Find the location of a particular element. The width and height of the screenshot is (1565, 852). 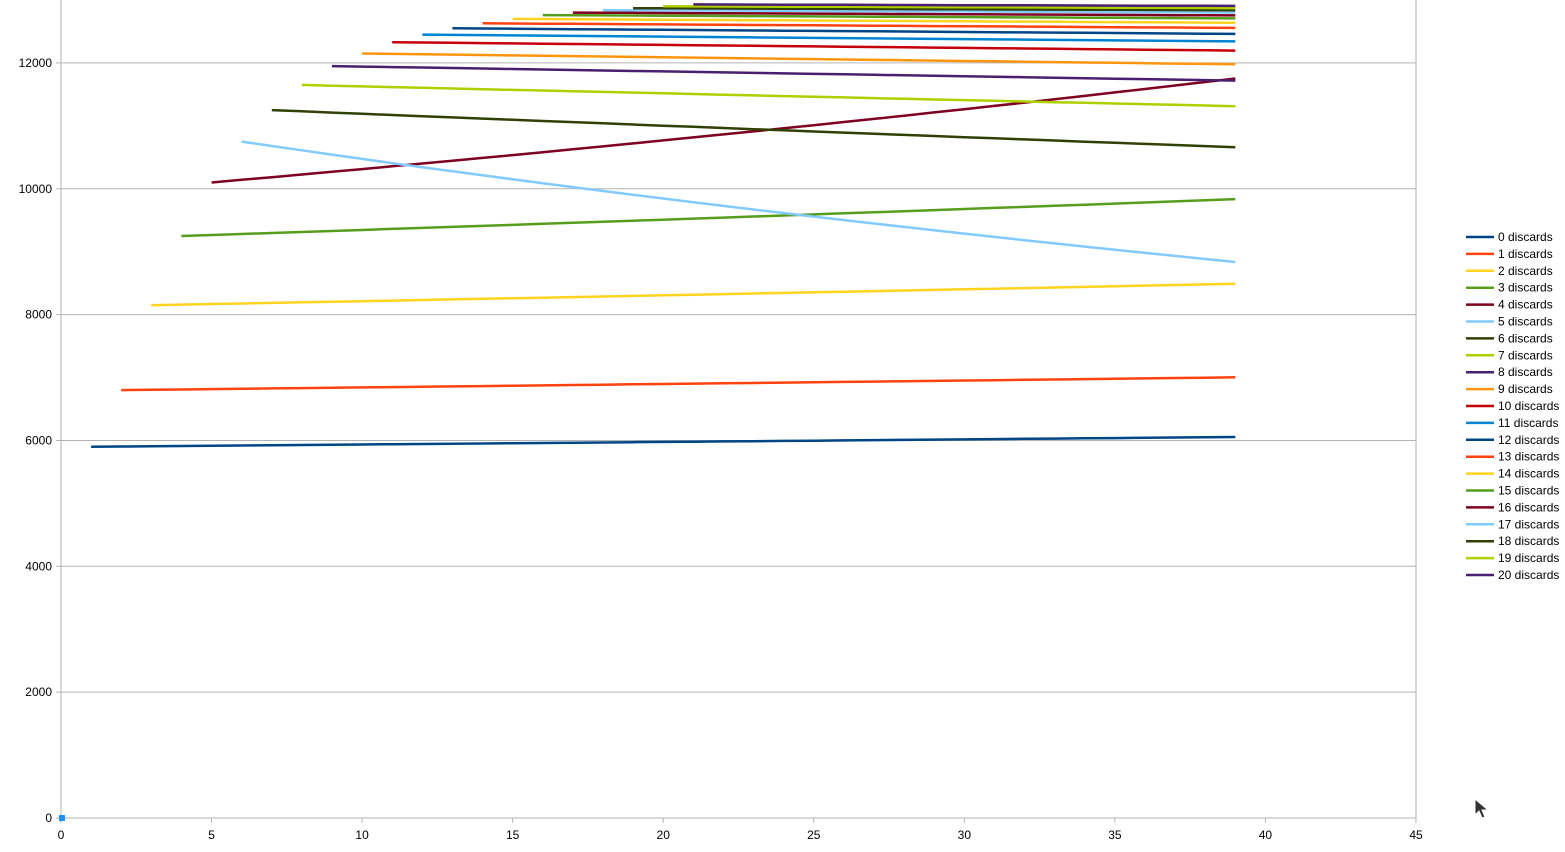

legend-entry-label: 12 discards is located at coordinates (1528, 440).